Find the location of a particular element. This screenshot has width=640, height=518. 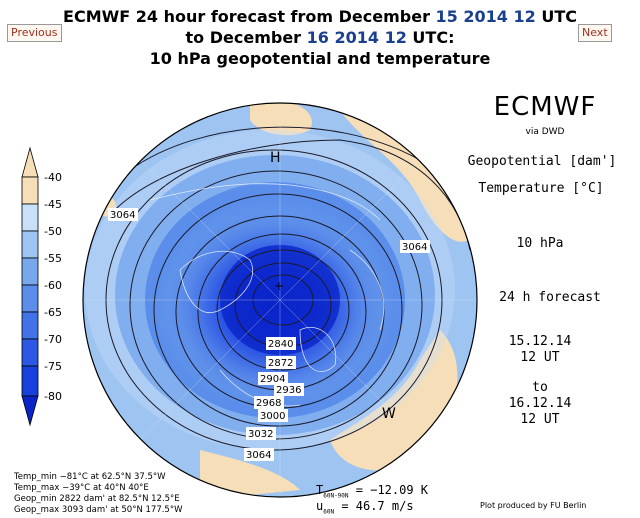

legend-label: -80 is located at coordinates (53, 396).